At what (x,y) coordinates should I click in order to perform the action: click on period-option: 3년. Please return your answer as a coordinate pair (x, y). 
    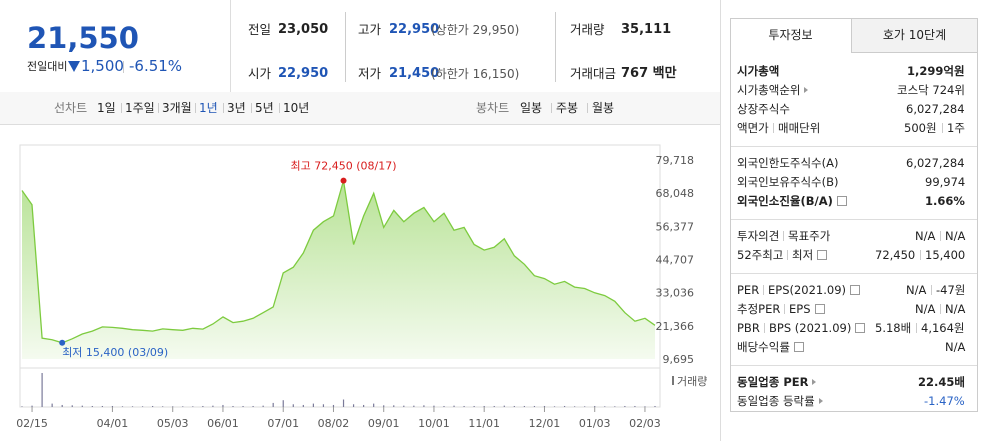
    Looking at the image, I should click on (236, 108).